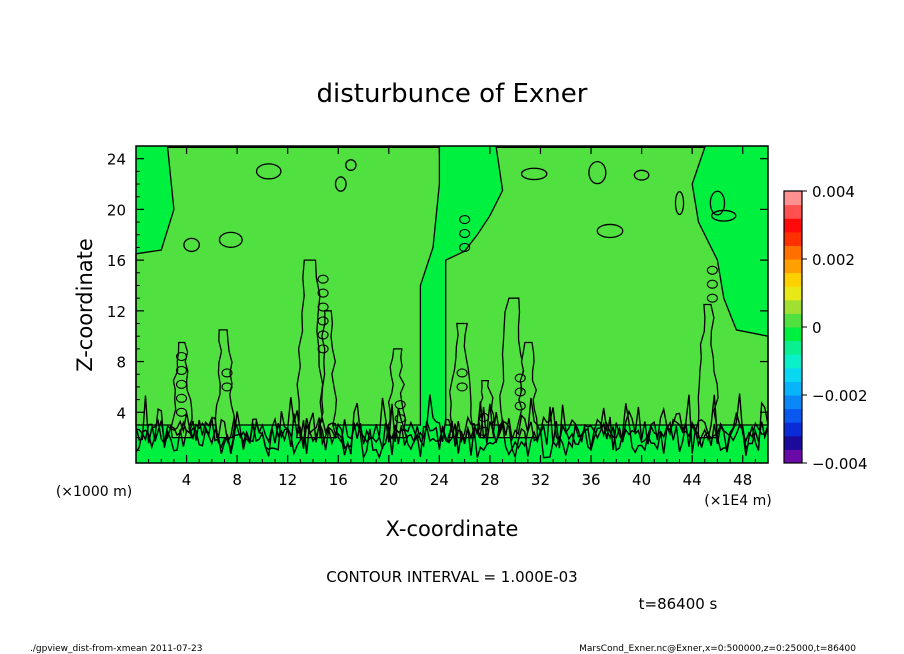 This screenshot has width=904, height=654. I want to click on x-tick-label: 32, so click(540, 480).